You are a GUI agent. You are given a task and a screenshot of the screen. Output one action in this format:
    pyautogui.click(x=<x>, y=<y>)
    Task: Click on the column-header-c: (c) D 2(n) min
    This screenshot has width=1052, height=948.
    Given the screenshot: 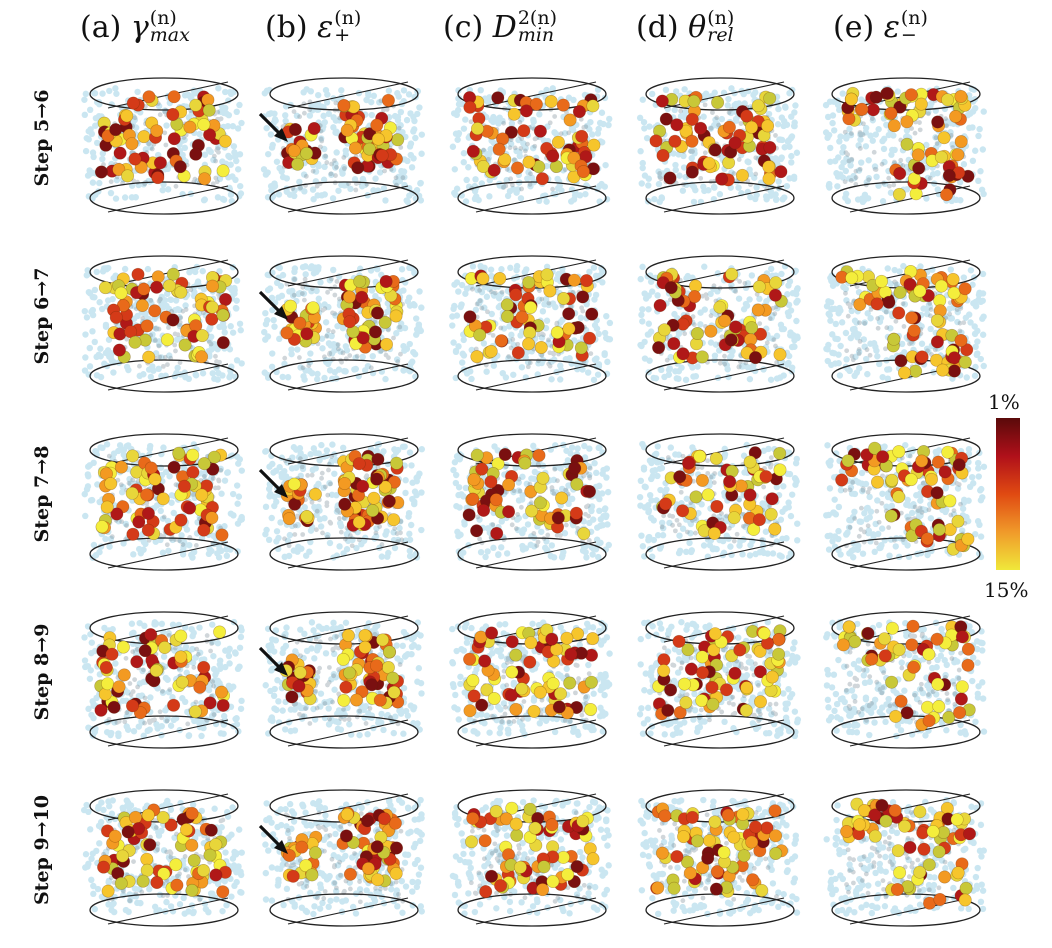 What is the action you would take?
    pyautogui.click(x=500, y=26)
    